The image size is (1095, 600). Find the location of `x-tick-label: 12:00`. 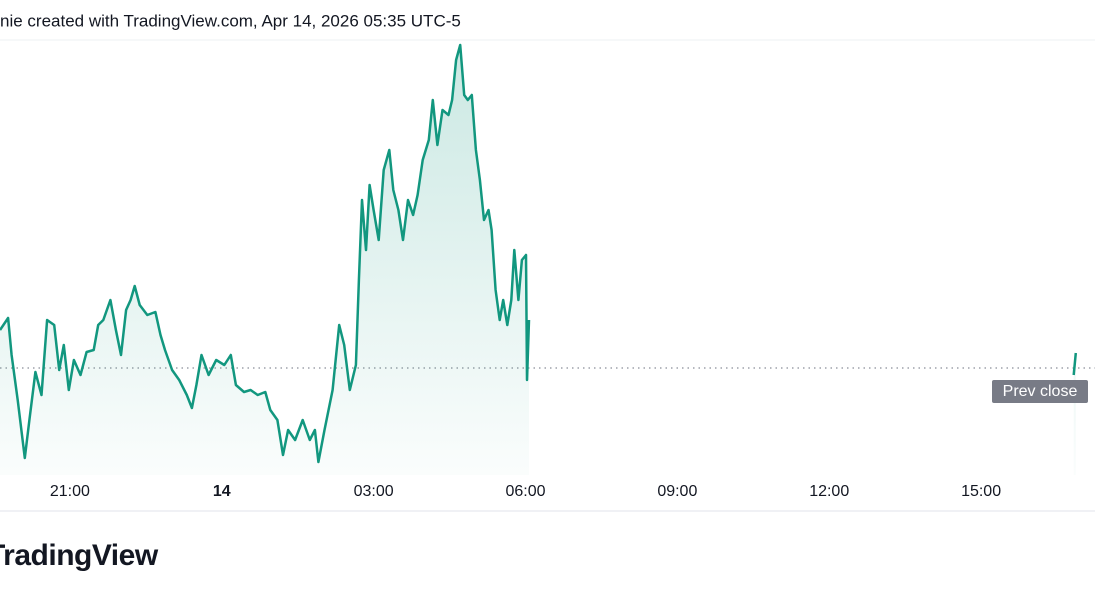

x-tick-label: 12:00 is located at coordinates (829, 491).